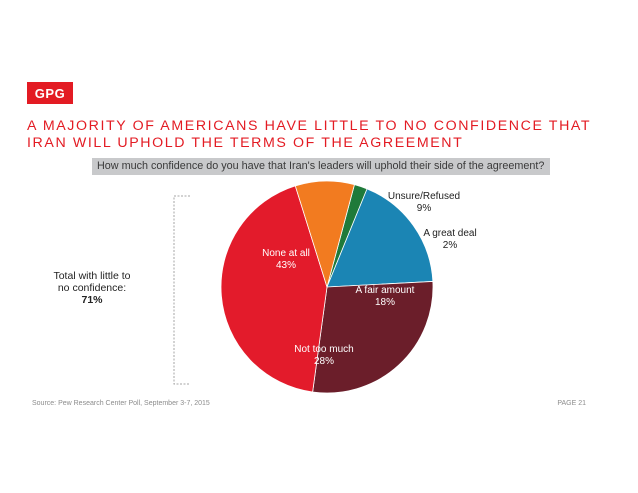 The width and height of the screenshot is (638, 493). I want to click on gpg-logo: GPG, so click(50, 93).